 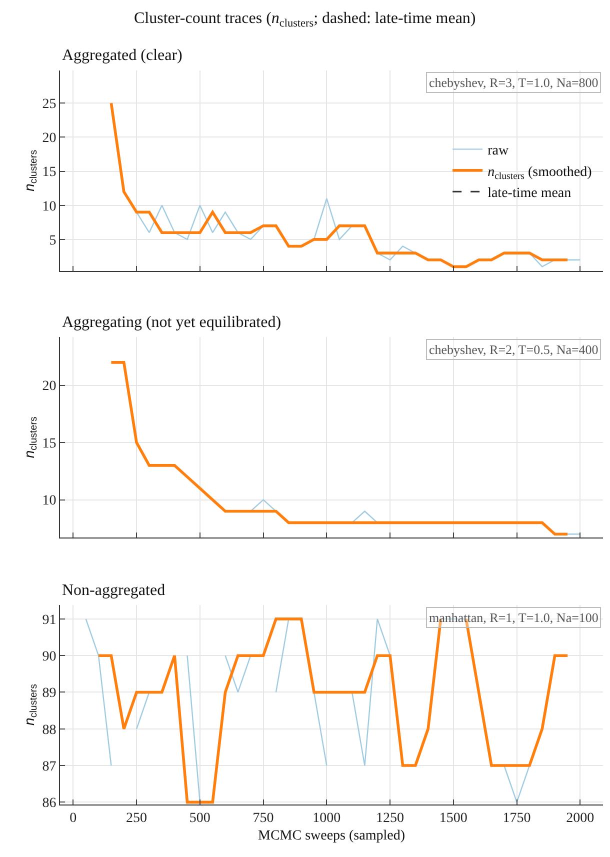 I want to click on x-tick-label: 750, so click(x=263, y=818).